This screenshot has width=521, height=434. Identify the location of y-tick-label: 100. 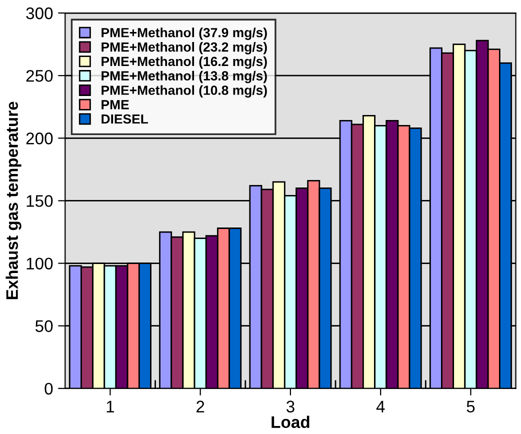
(39, 264).